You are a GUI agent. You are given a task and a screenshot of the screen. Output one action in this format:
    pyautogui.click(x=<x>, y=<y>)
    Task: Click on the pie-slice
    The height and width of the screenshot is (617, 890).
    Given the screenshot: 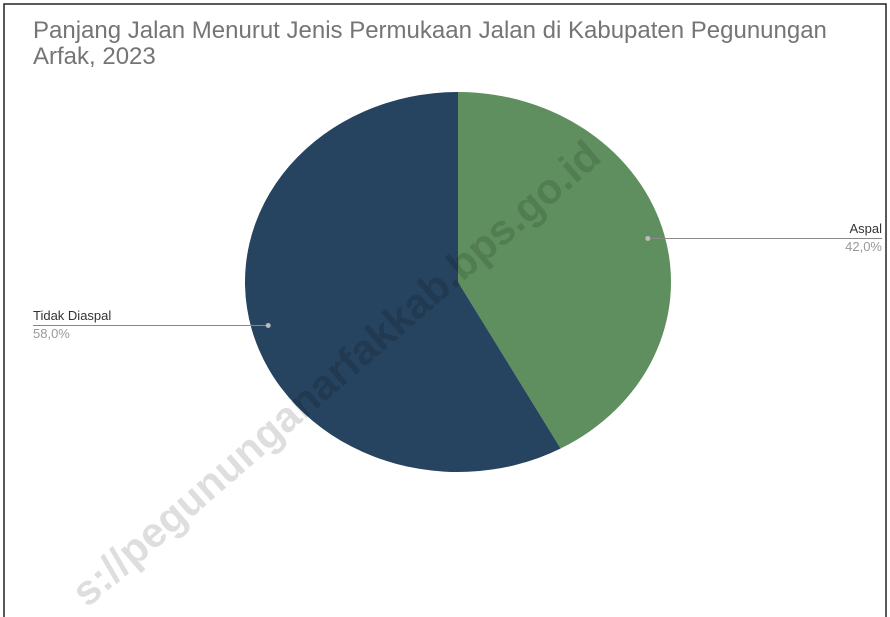 What is the action you would take?
    pyautogui.click(x=564, y=270)
    